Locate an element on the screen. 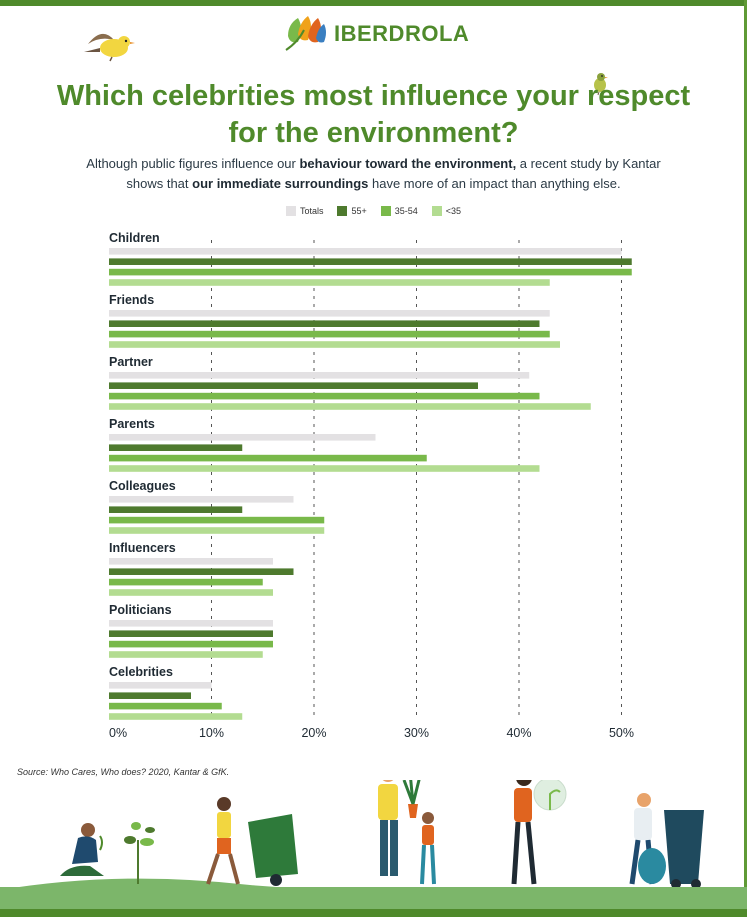 Image resolution: width=747 pixels, height=917 pixels. legend-item: <35 is located at coordinates (446, 211).